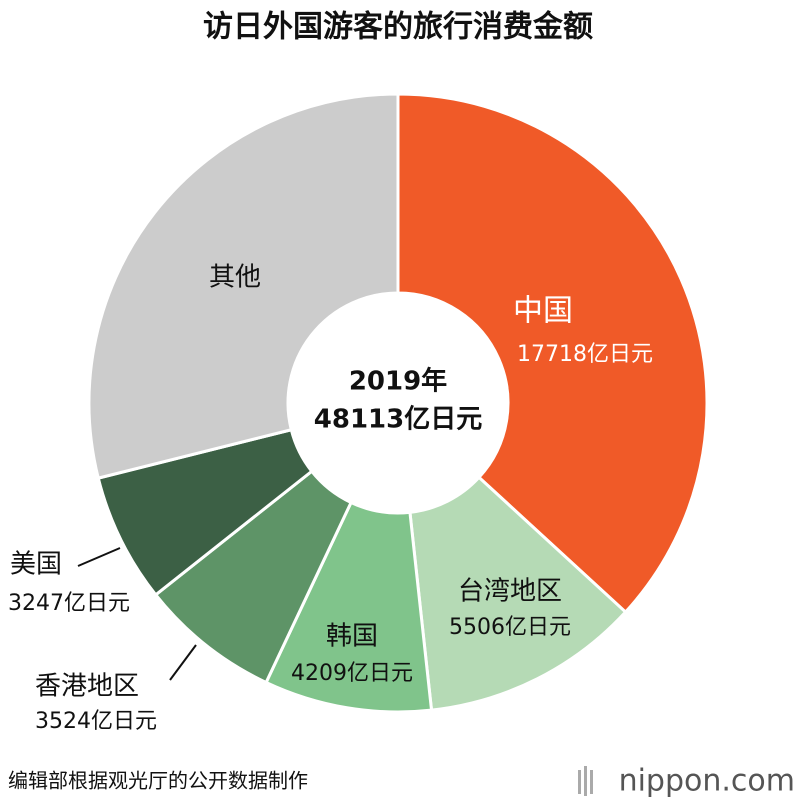  I want to click on value-label: 3524亿日元, so click(96, 721).